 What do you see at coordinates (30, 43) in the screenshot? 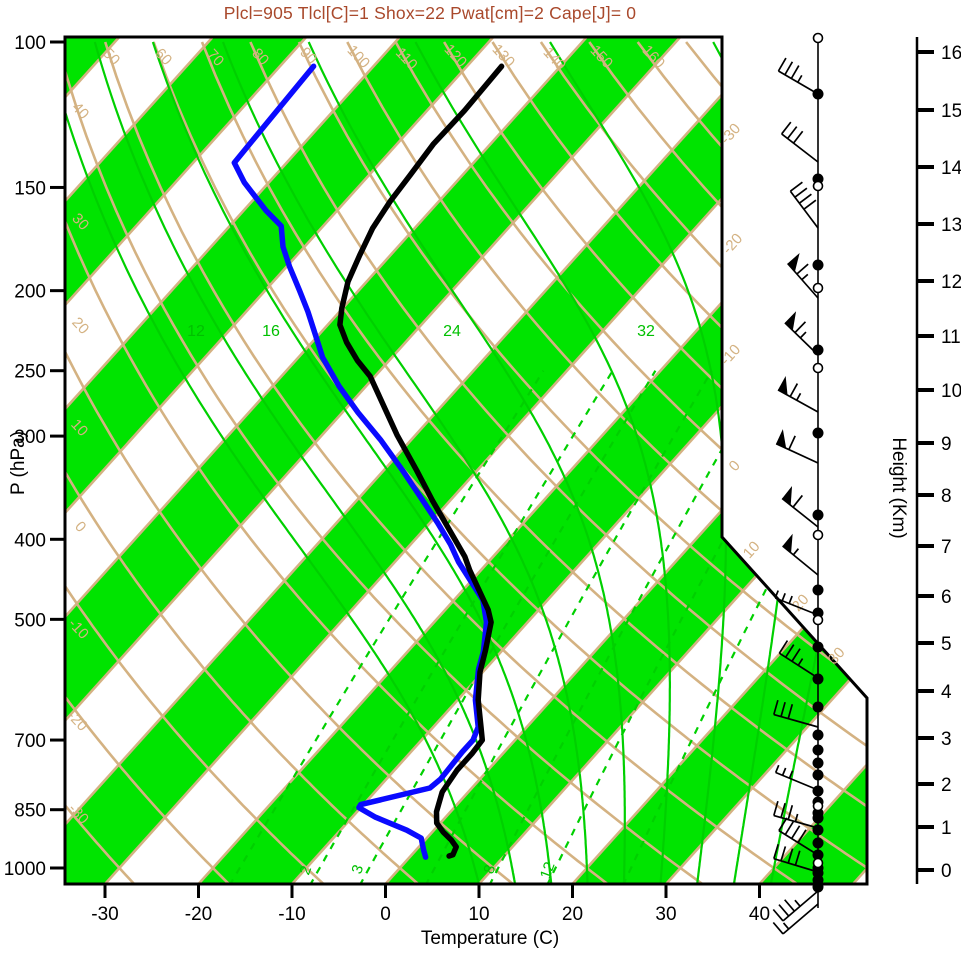
I see `pressure-tick-label: 100` at bounding box center [30, 43].